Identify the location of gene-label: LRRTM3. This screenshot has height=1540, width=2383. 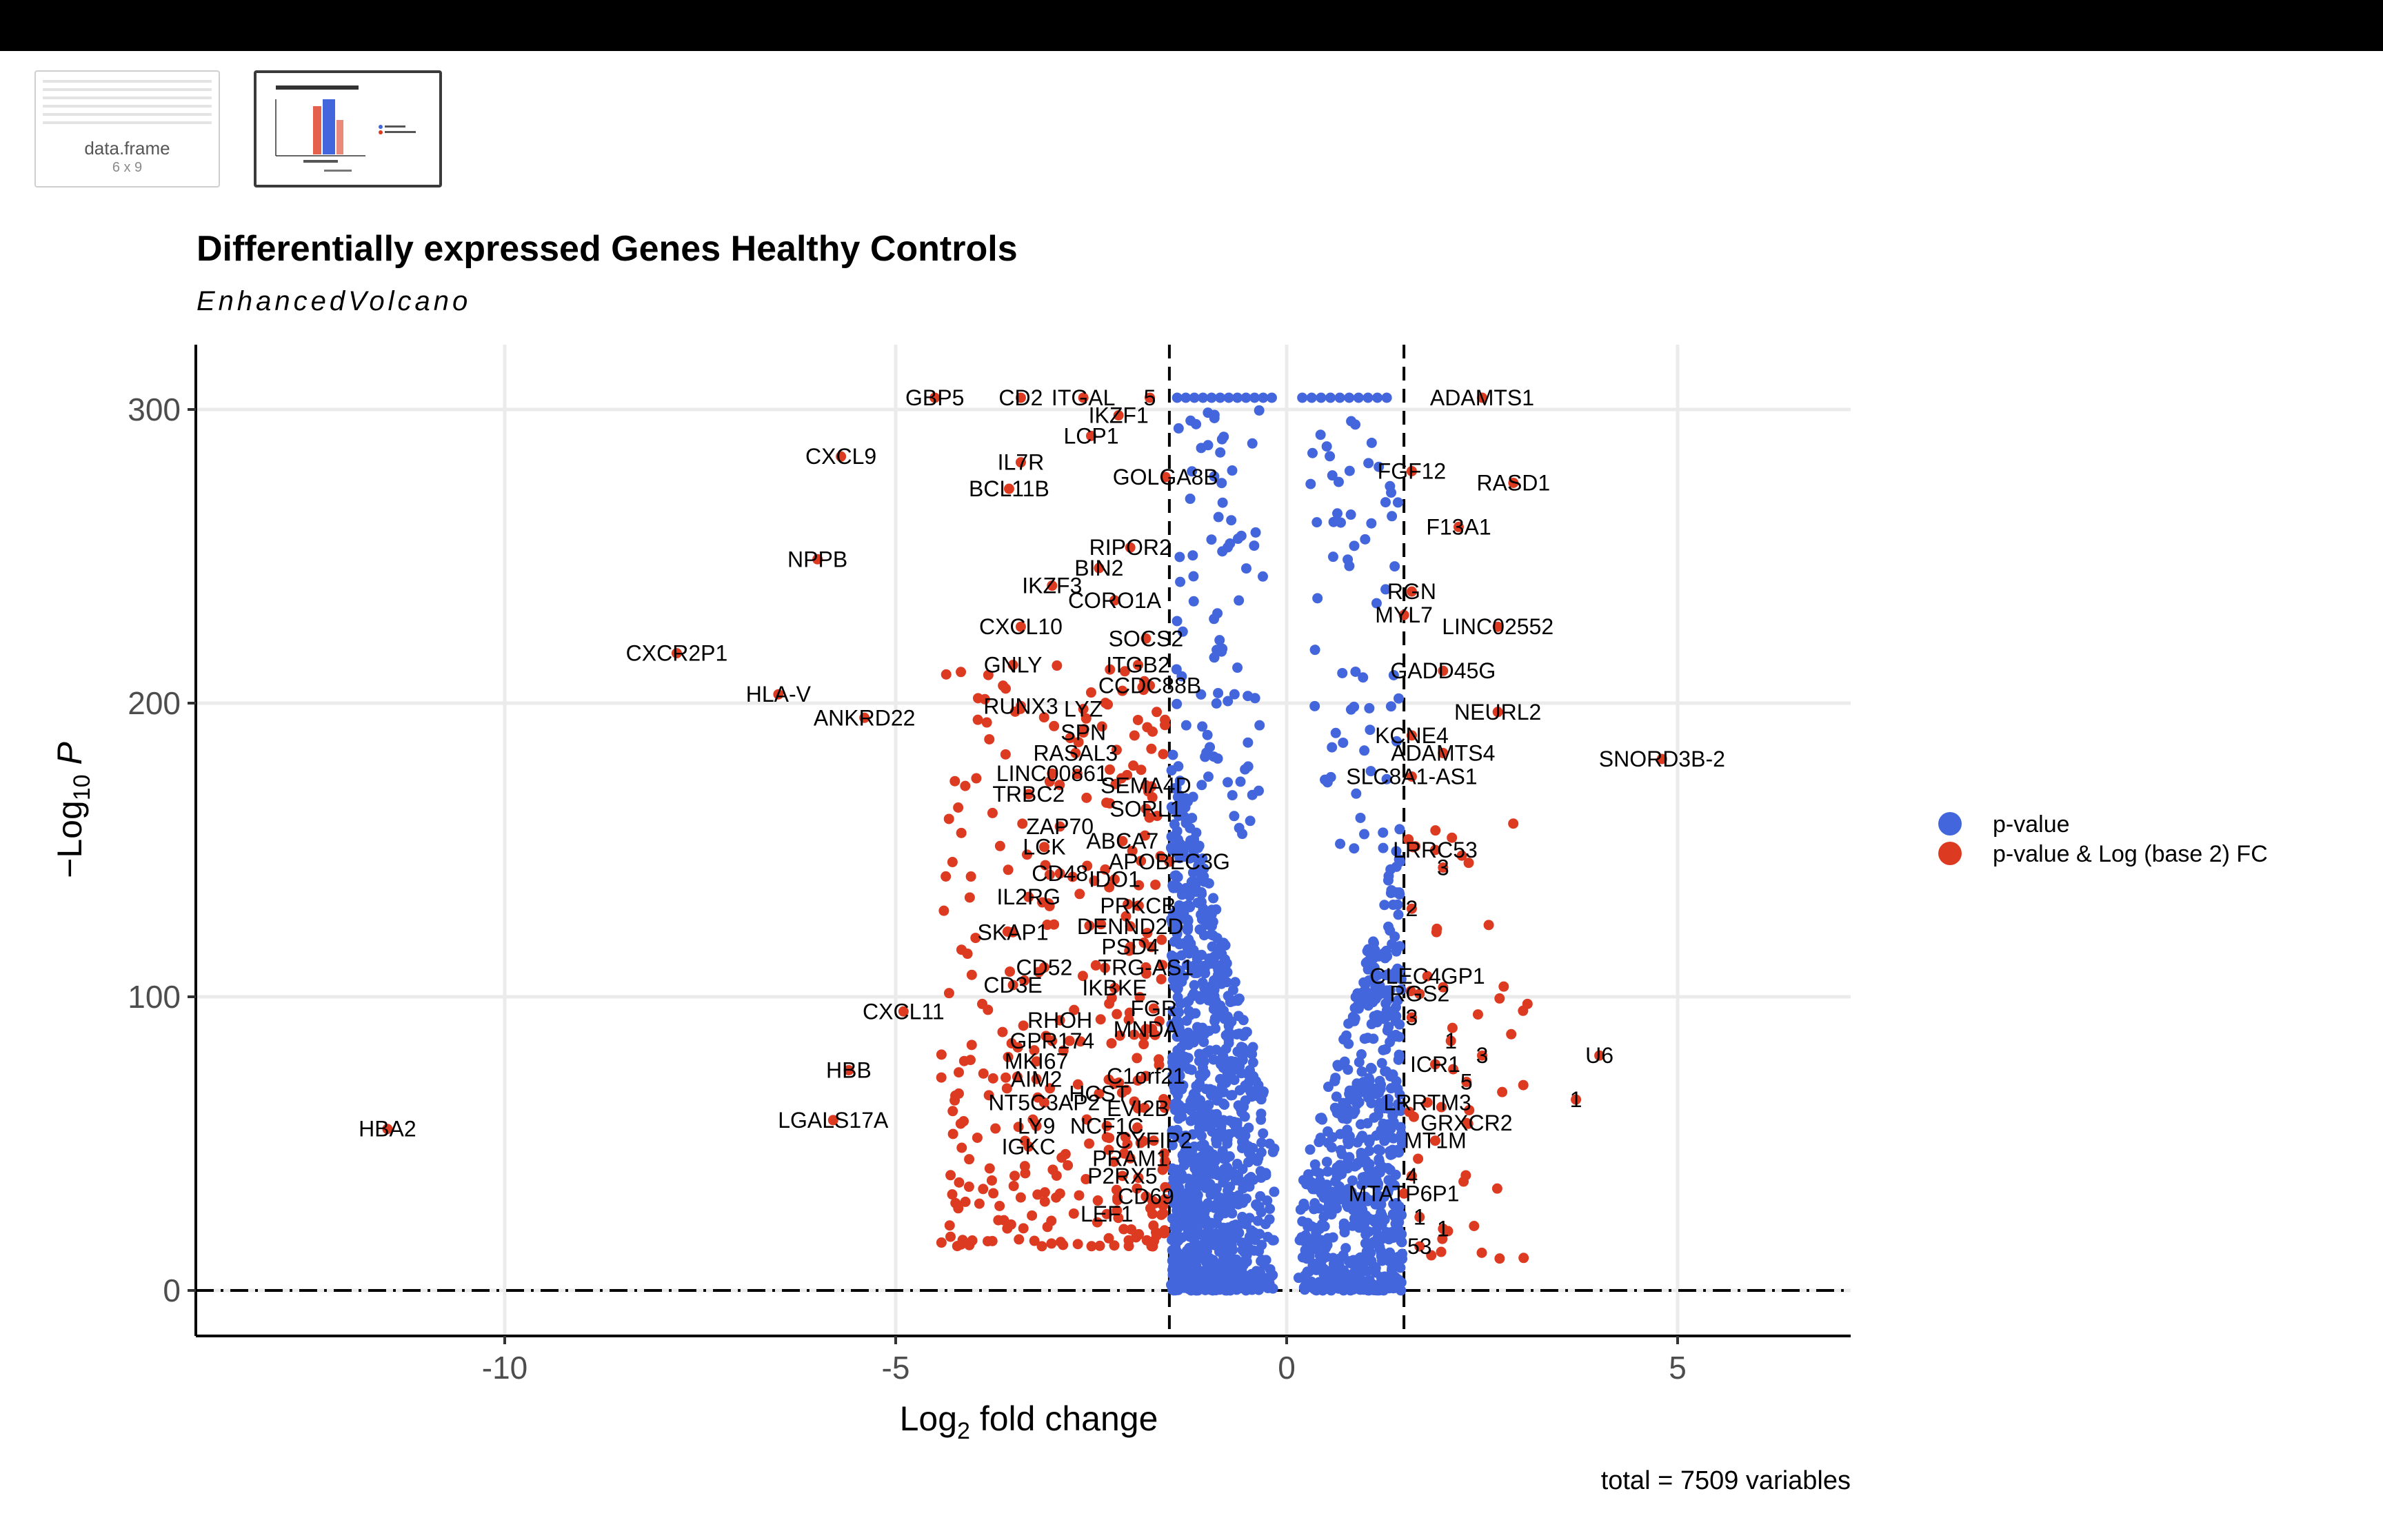
(1427, 1103).